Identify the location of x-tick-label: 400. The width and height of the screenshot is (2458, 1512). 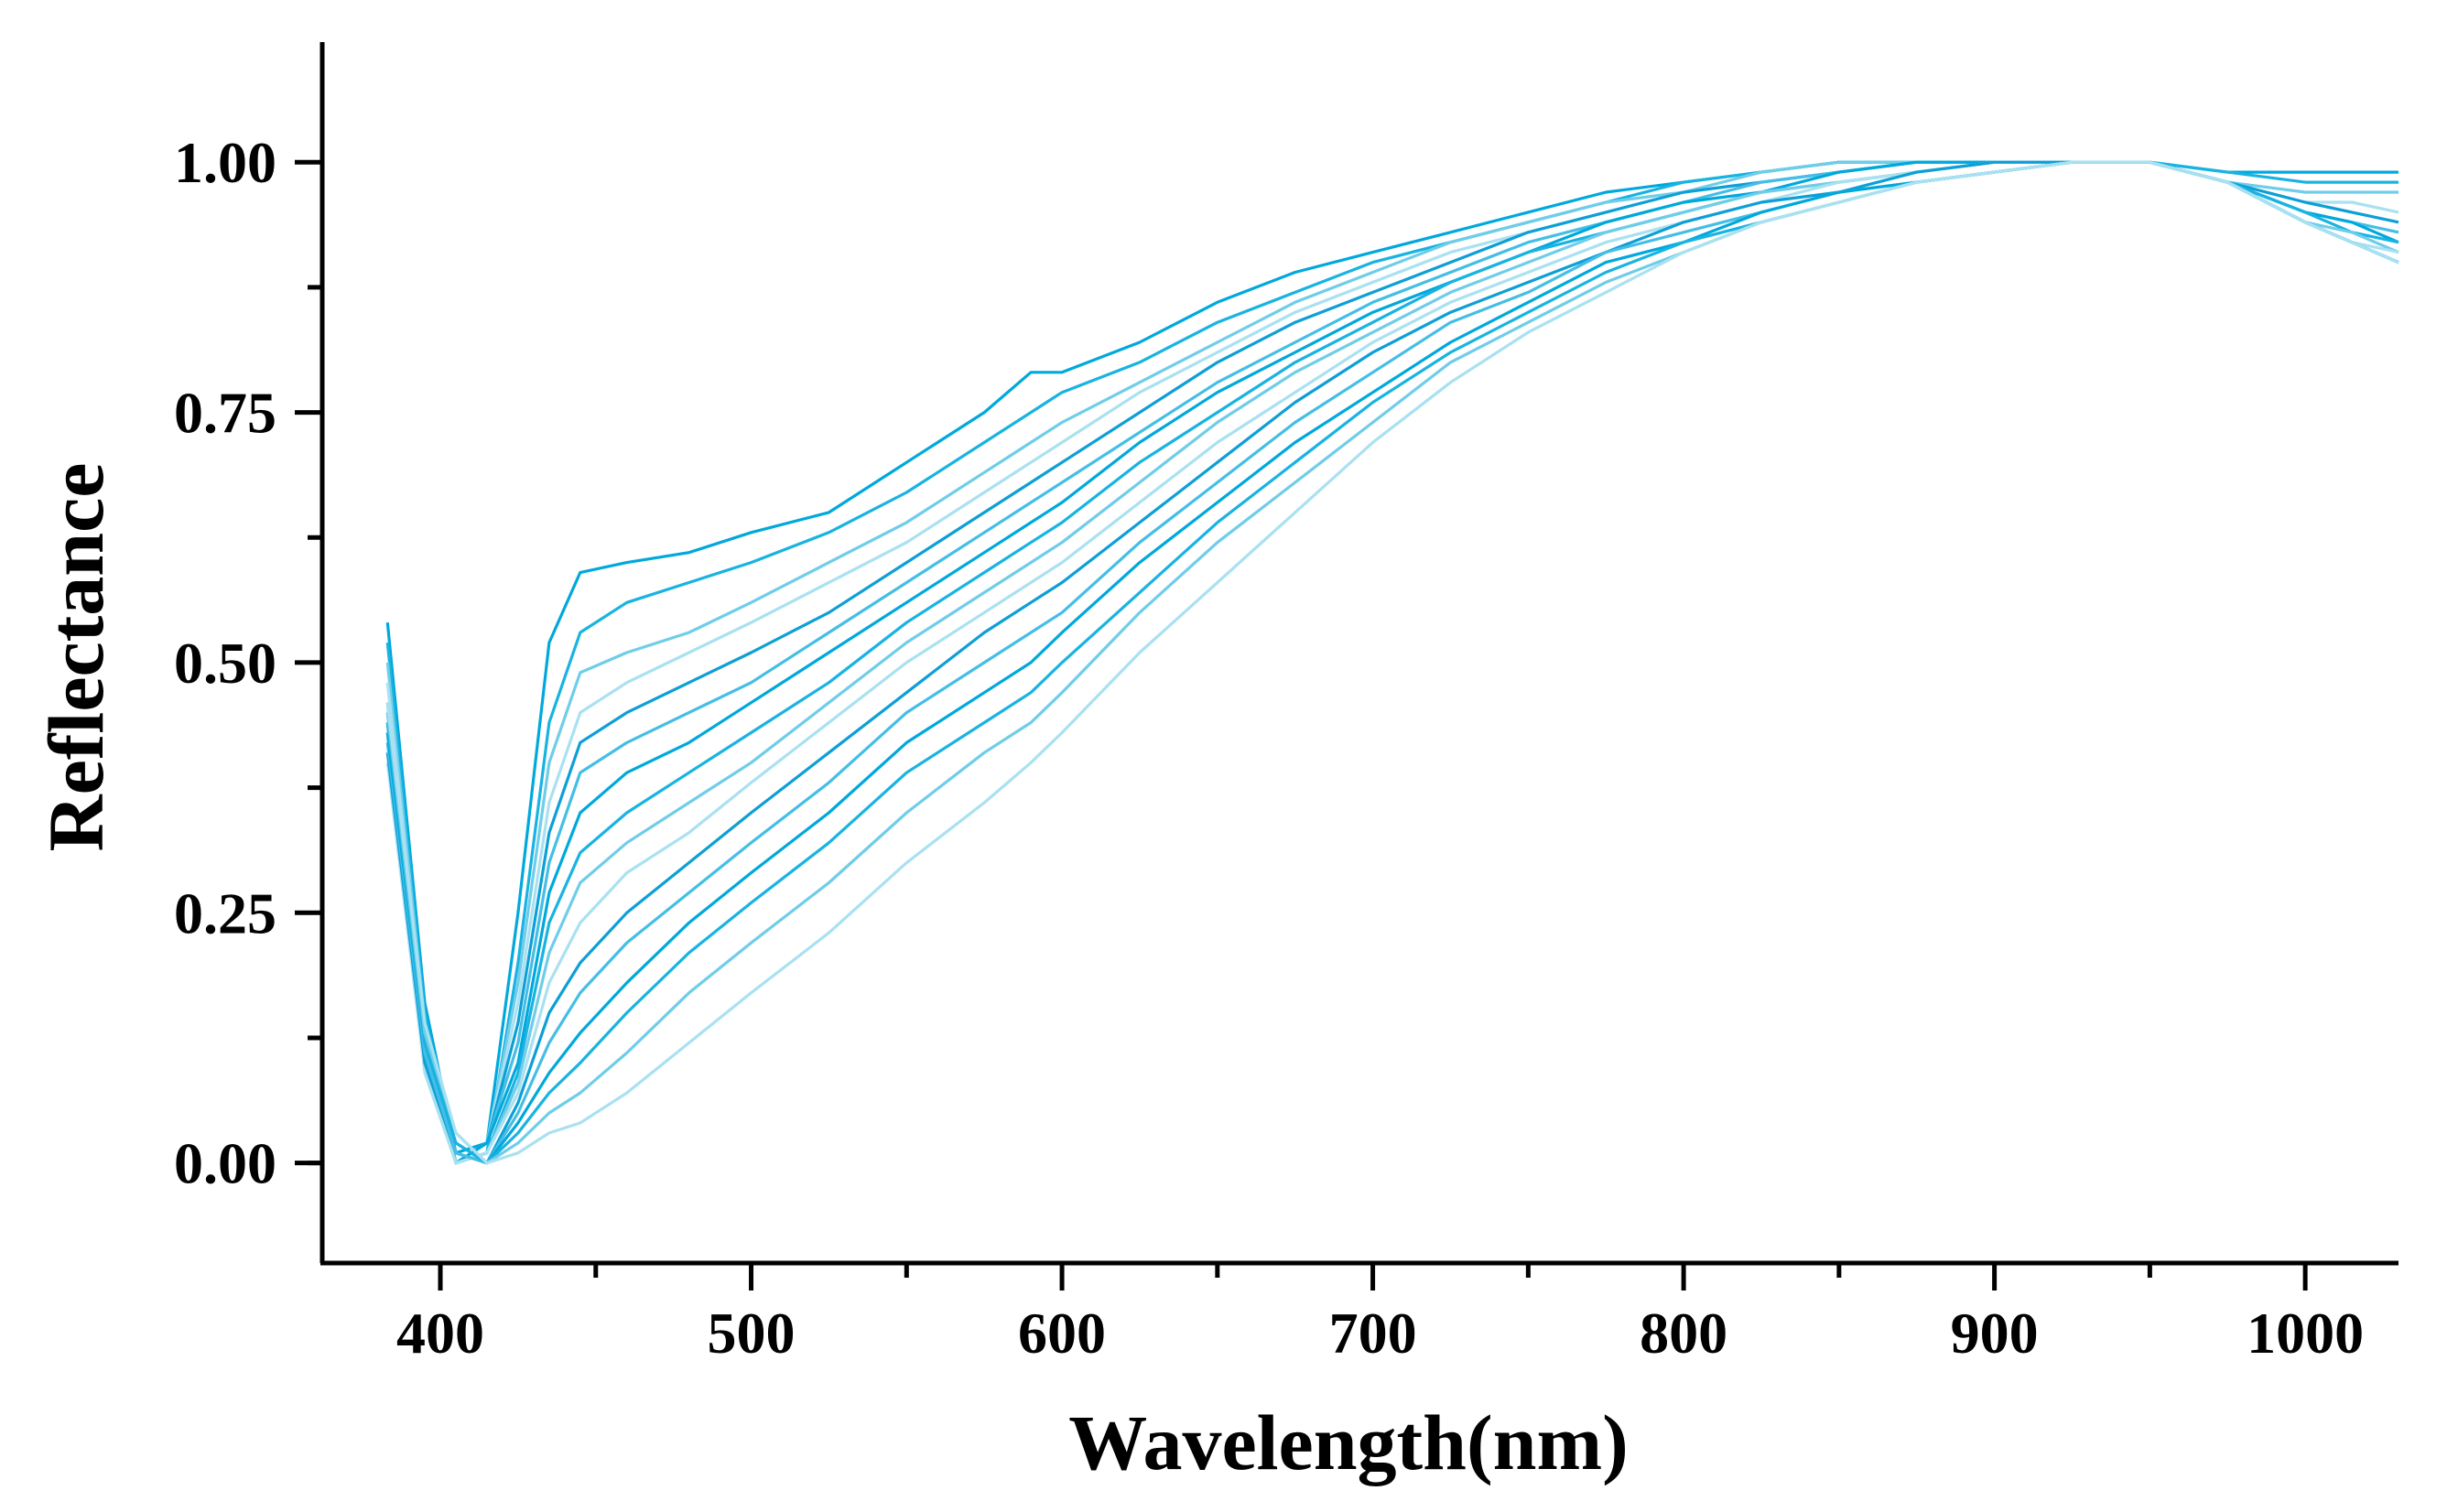
(440, 1333).